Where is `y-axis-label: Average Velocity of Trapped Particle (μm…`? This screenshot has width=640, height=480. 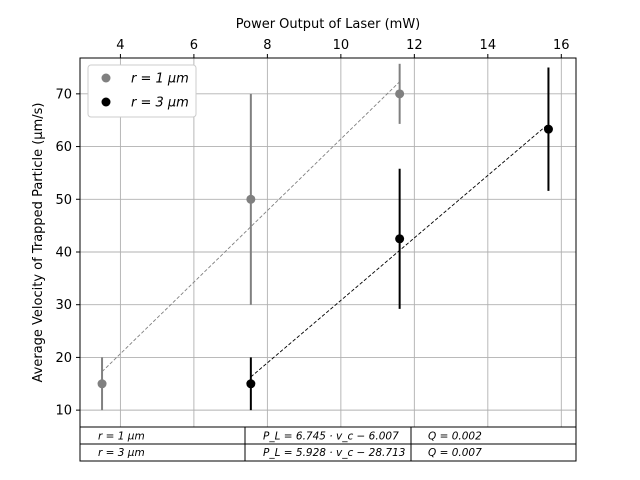 y-axis-label: Average Velocity of Trapped Particle (μm… is located at coordinates (38, 243).